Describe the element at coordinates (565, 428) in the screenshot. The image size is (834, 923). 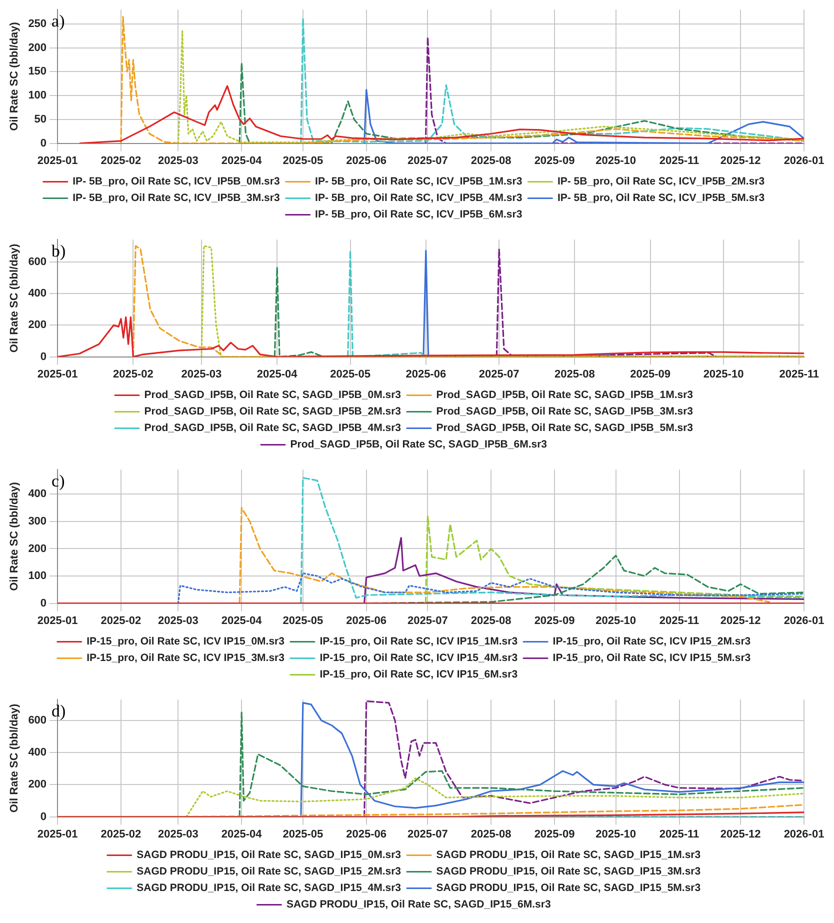
I see `legend-label: Prod_SAGD_IP5B, Oil Rate SC, SAGD_IP5B_5M.sr3` at that location.